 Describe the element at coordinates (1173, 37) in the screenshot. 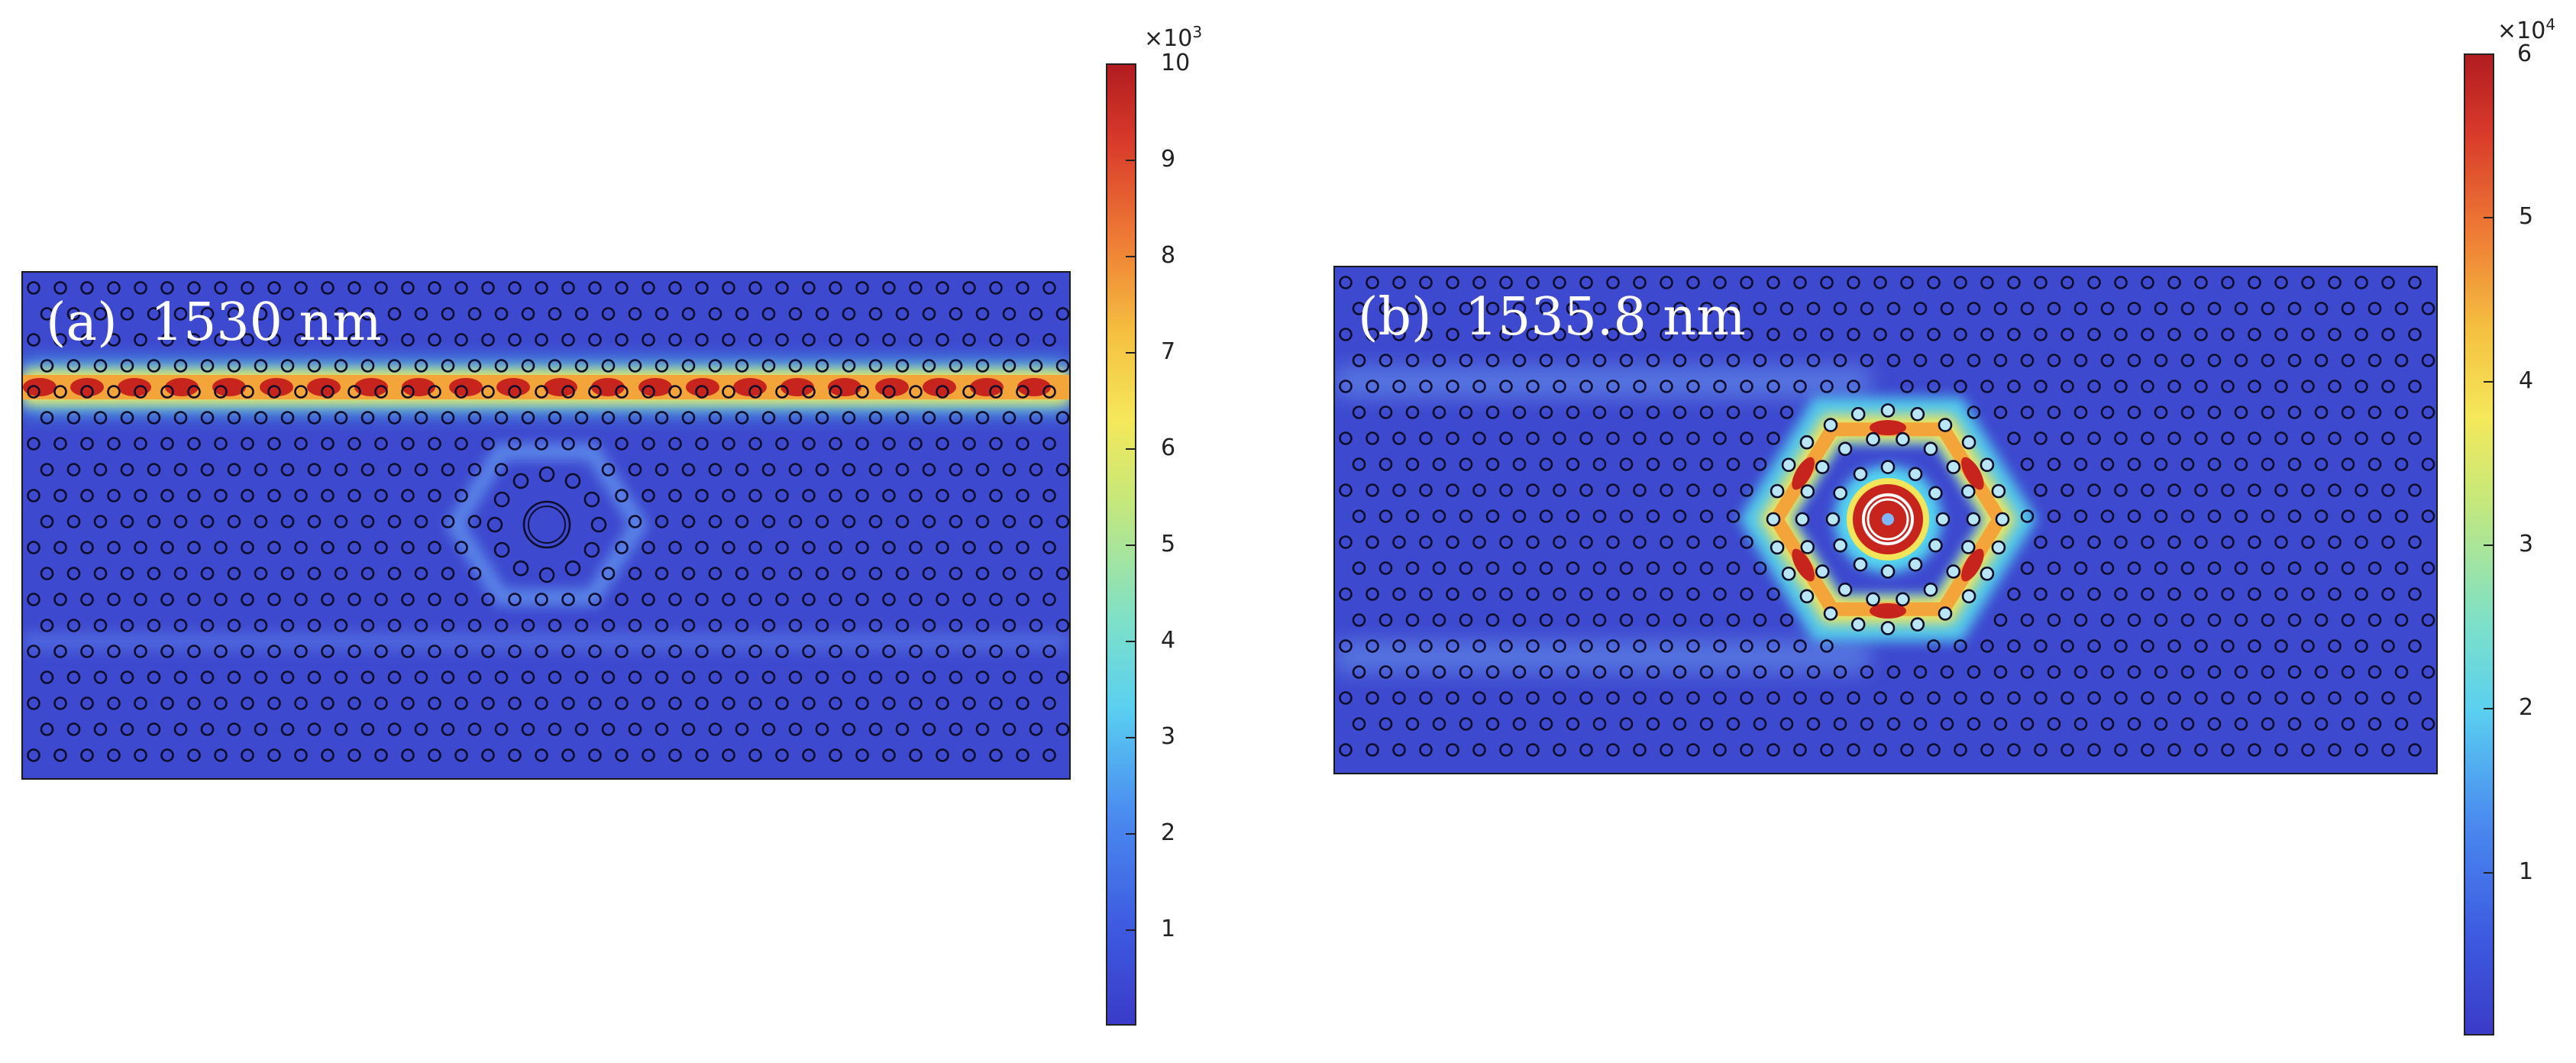

I see `colorbar-a-multiplier: ×10³` at that location.